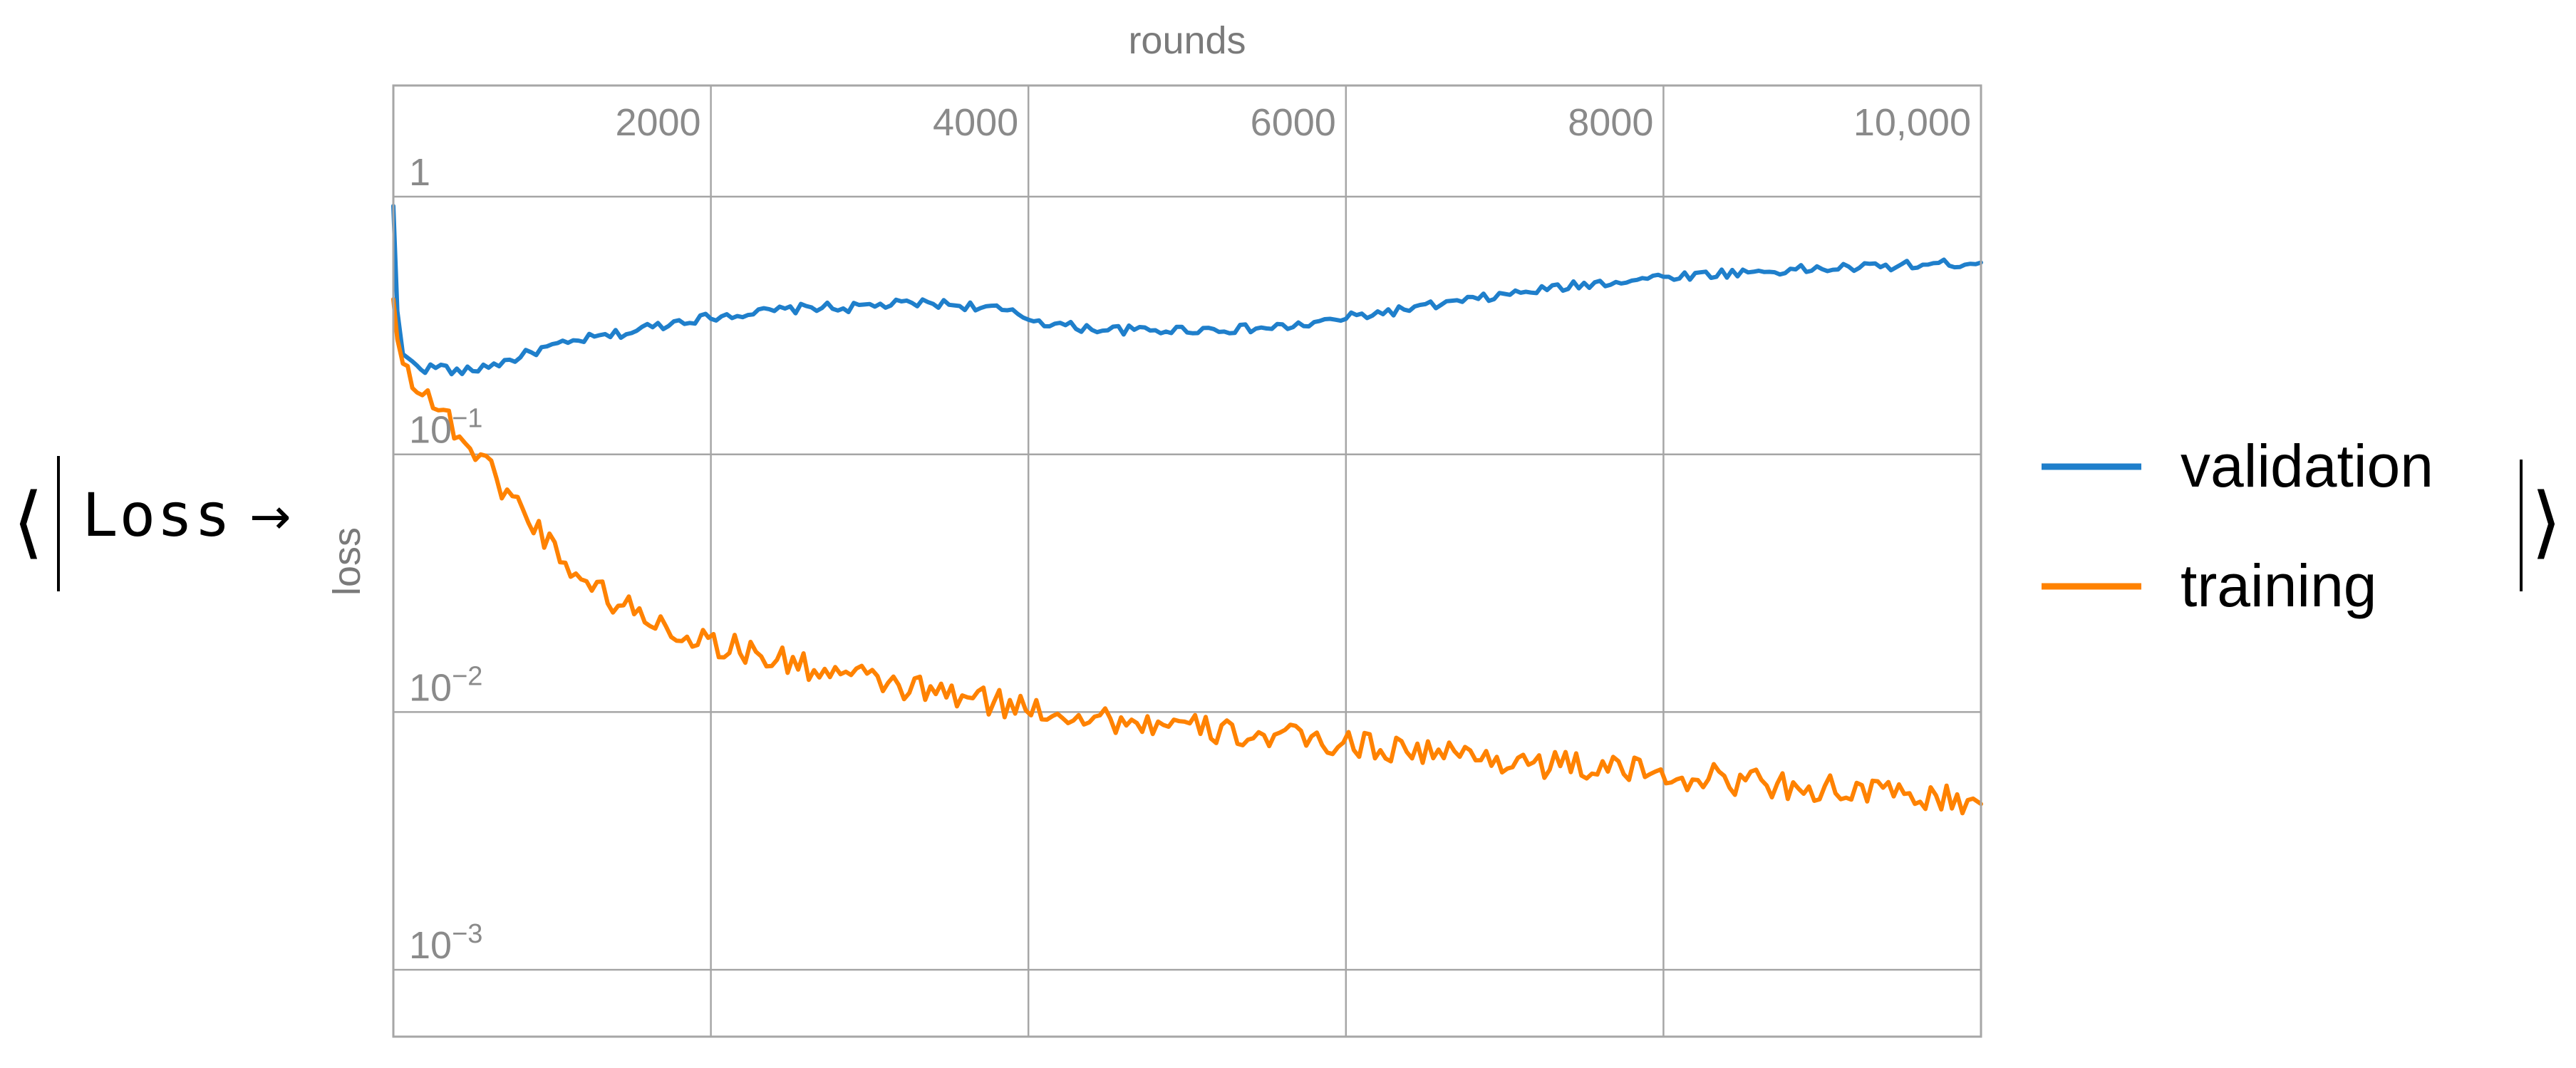  Describe the element at coordinates (2547, 521) in the screenshot. I see `close-angle-bracket: ⟩` at that location.